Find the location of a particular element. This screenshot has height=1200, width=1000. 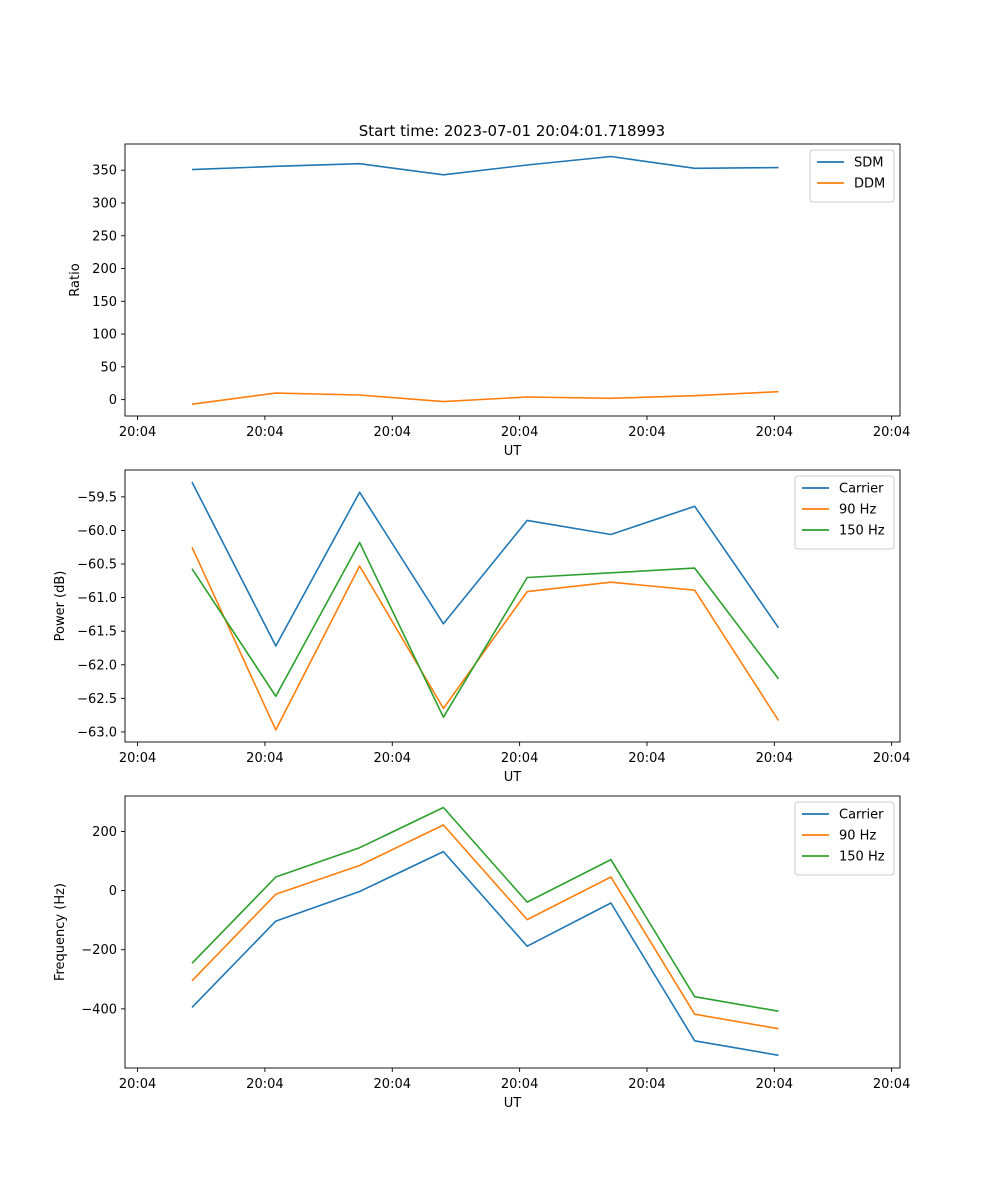

y-tick-label: 100 is located at coordinates (104, 335).